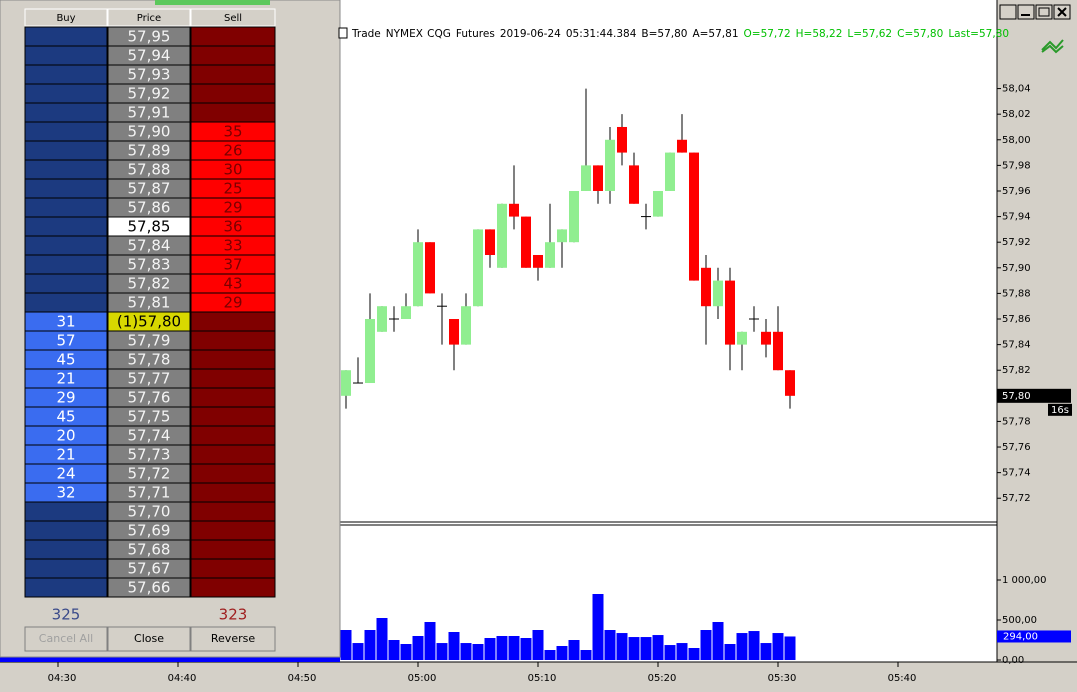 The width and height of the screenshot is (1077, 692). What do you see at coordinates (149, 151) in the screenshot?
I see `price-label: 57,89` at bounding box center [149, 151].